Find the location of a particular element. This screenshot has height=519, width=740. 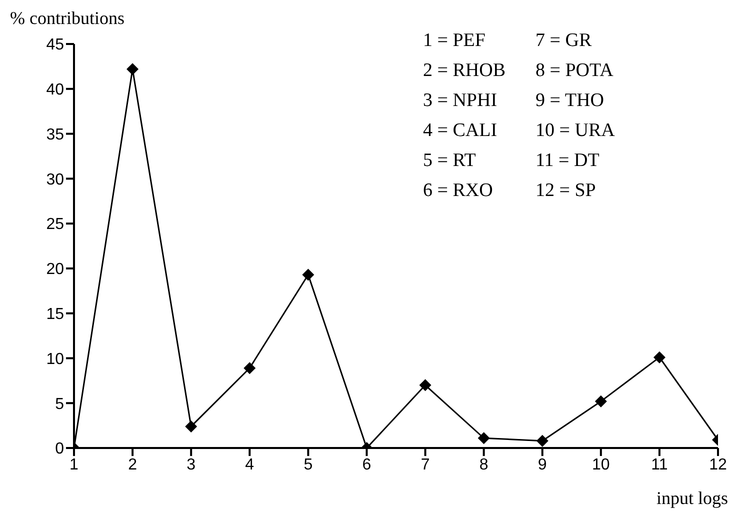

x-tick-label: 9 is located at coordinates (542, 465).